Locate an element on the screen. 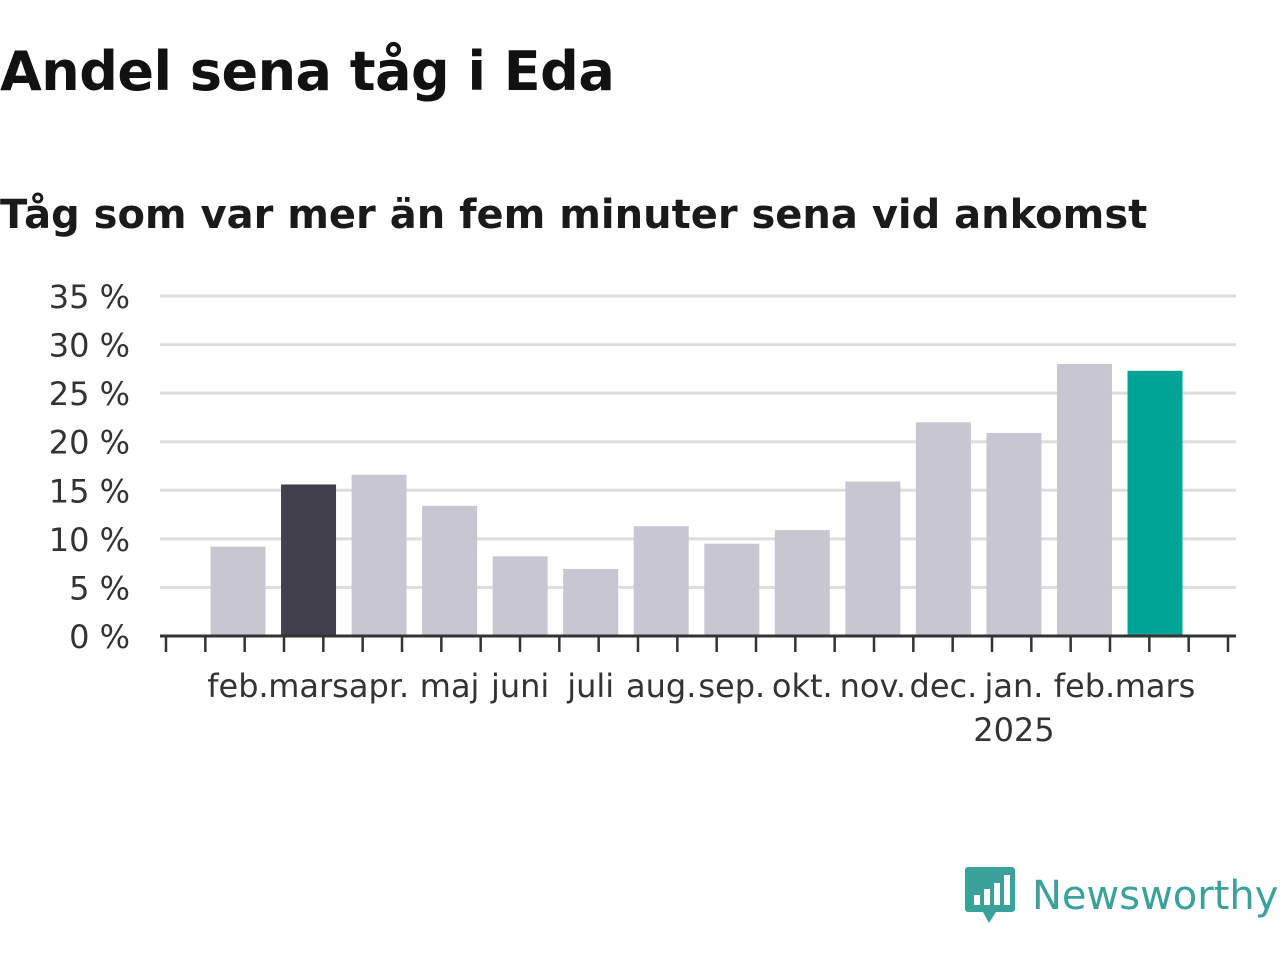 This screenshot has height=960, width=1280. y-tick-label: 15 % is located at coordinates (89, 491).